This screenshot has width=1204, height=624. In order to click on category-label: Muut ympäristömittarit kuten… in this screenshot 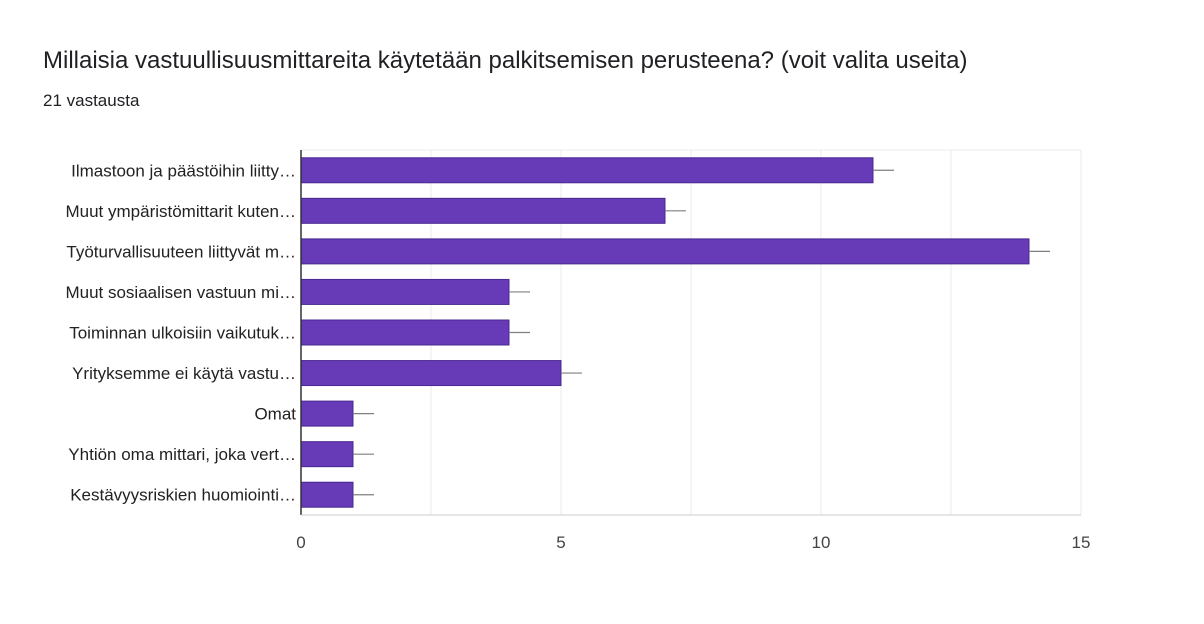, I will do `click(180, 211)`.